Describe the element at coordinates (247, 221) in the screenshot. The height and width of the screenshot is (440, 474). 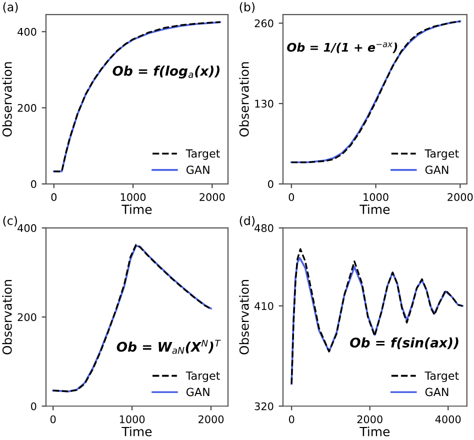
I see `chart-title: (d)` at that location.